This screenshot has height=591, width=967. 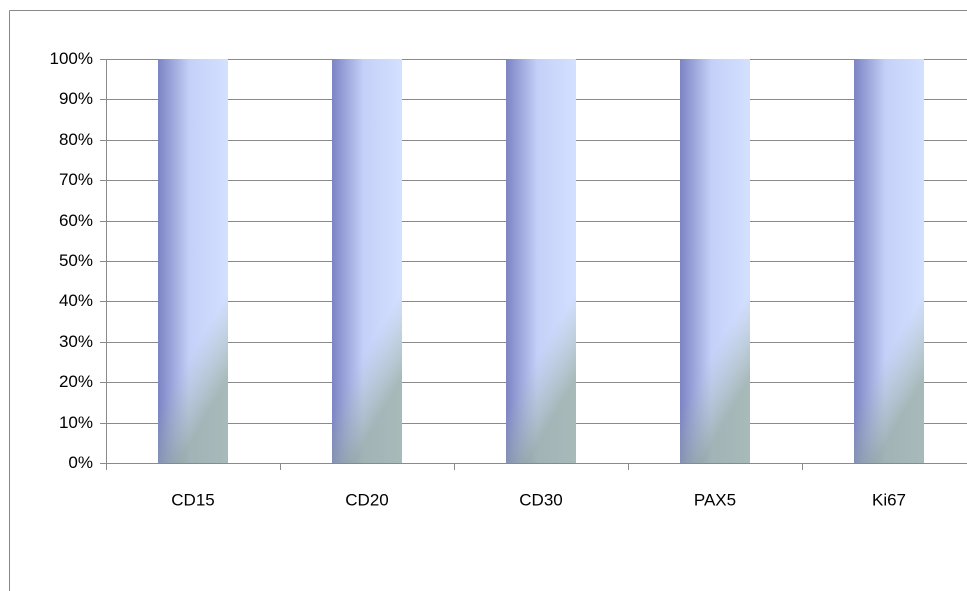 What do you see at coordinates (76, 220) in the screenshot?
I see `y-tick-label: 60%` at bounding box center [76, 220].